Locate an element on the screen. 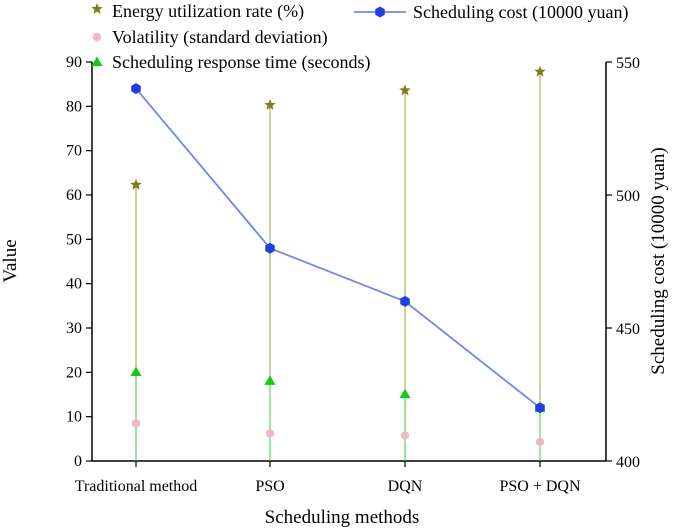 The height and width of the screenshot is (531, 685). legend-volatility-marker is located at coordinates (97, 37).